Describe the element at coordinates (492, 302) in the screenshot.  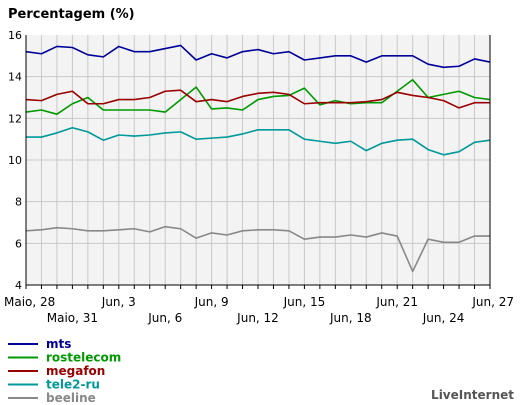
I see `x-tick-label: Jun, 27` at that location.